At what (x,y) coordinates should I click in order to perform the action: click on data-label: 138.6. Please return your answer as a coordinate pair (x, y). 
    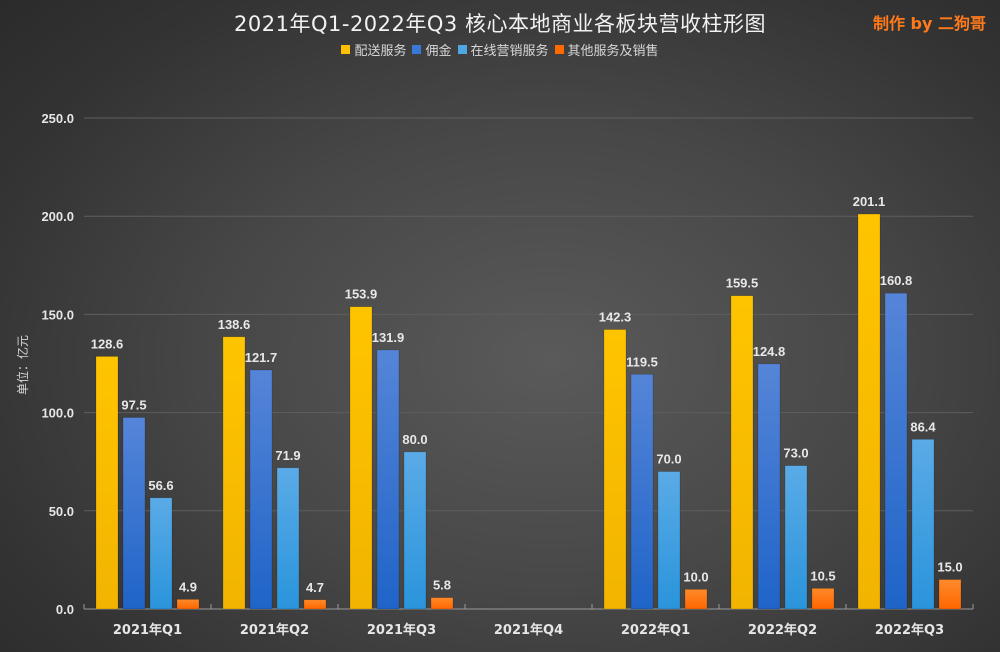
    Looking at the image, I should click on (234, 324).